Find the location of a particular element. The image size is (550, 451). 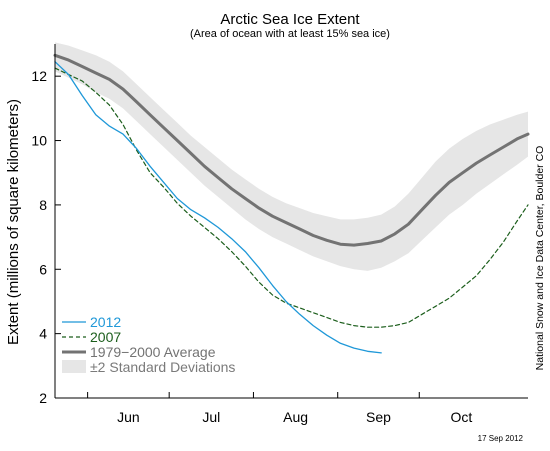

y-tick-label: 4 is located at coordinates (43, 334).